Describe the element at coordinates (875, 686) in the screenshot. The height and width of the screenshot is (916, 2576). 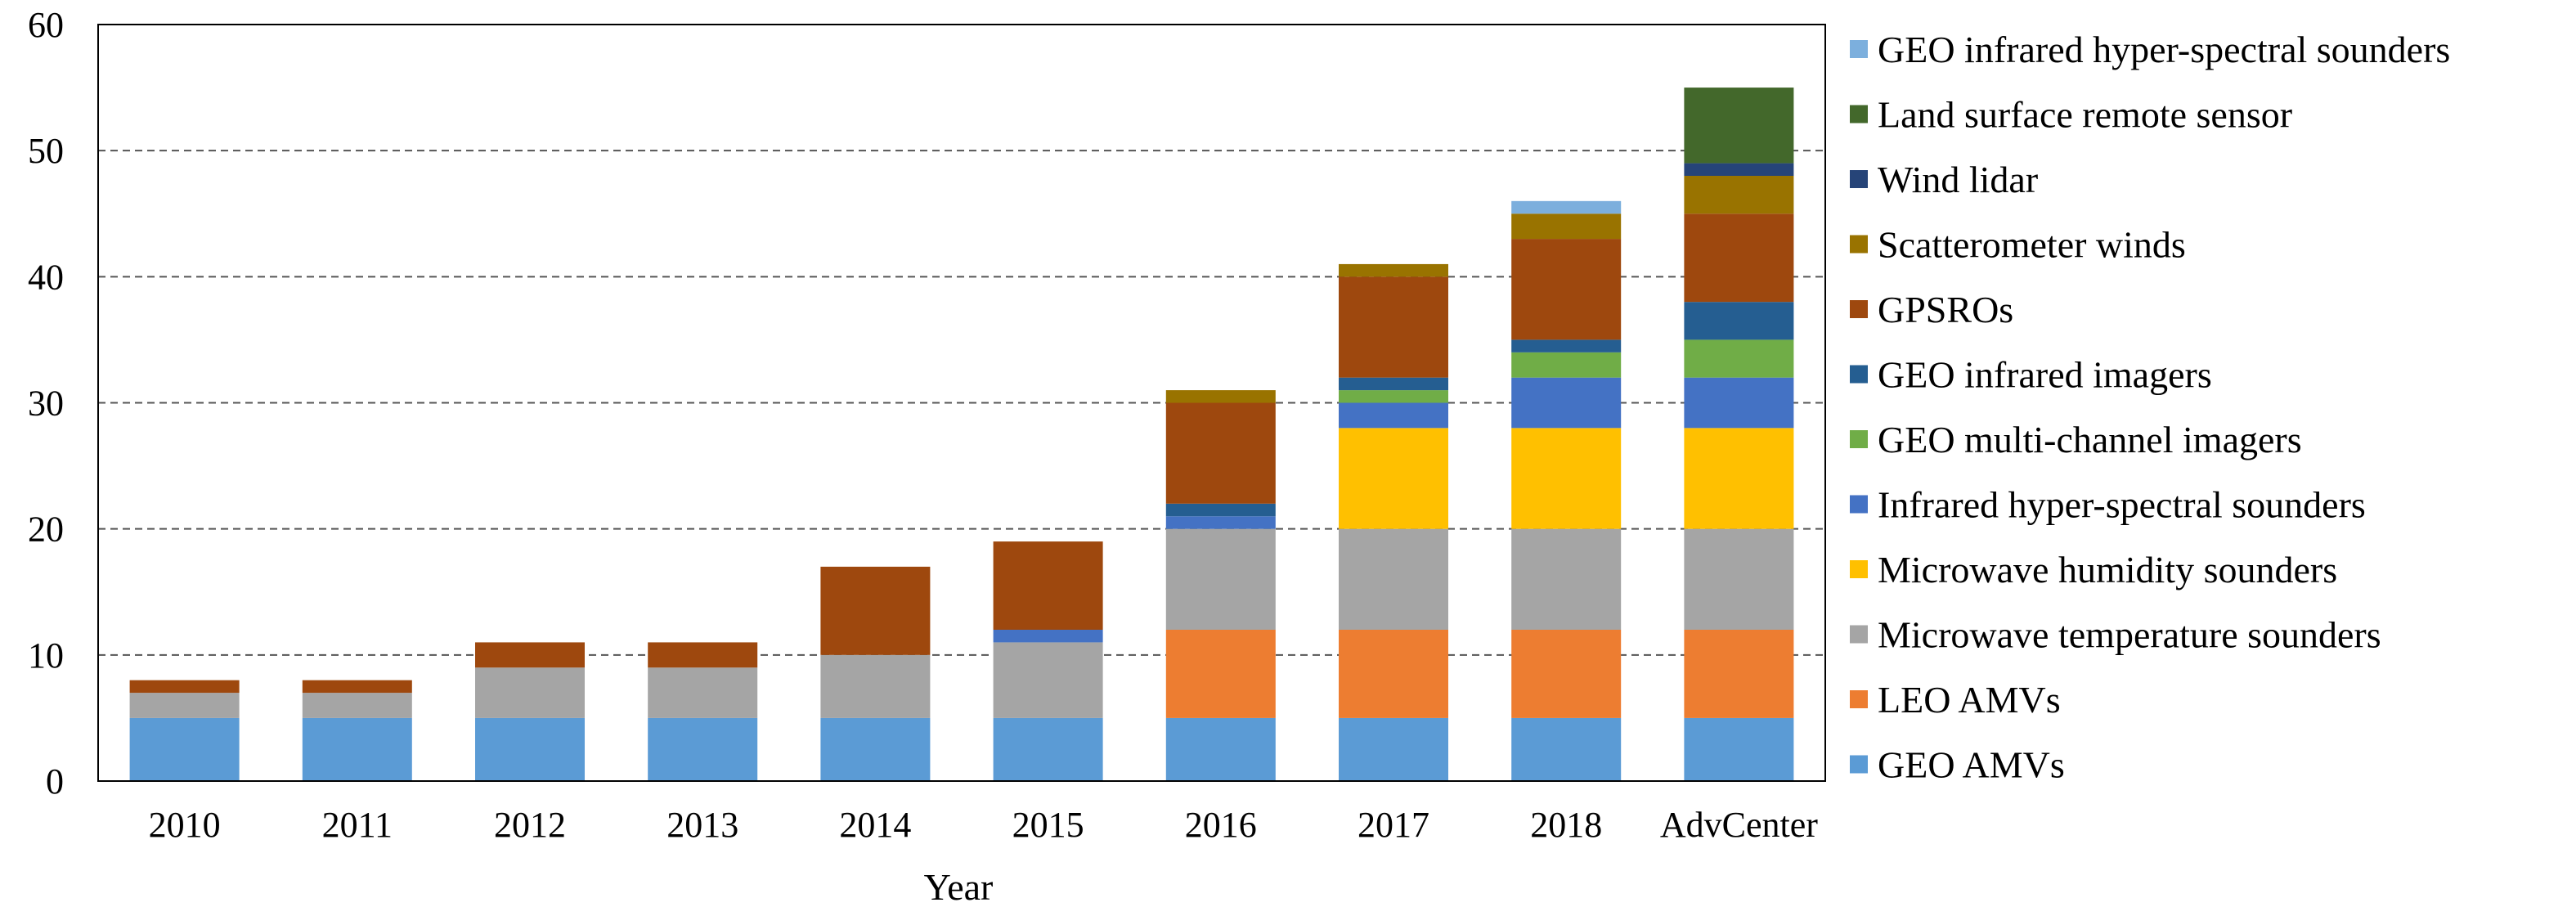
I see `bar-2014-microwave-temperature-sounders` at that location.